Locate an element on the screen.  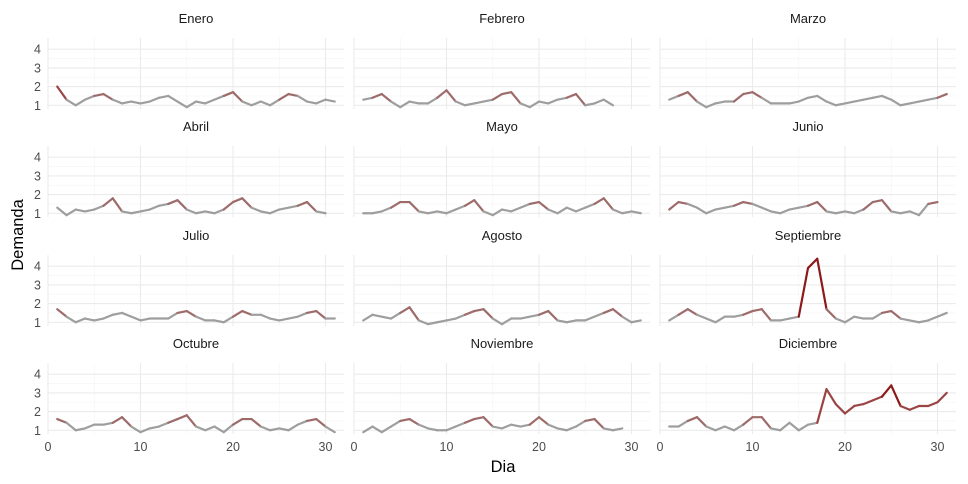
facet-panel: Mayo is located at coordinates (501, 168).